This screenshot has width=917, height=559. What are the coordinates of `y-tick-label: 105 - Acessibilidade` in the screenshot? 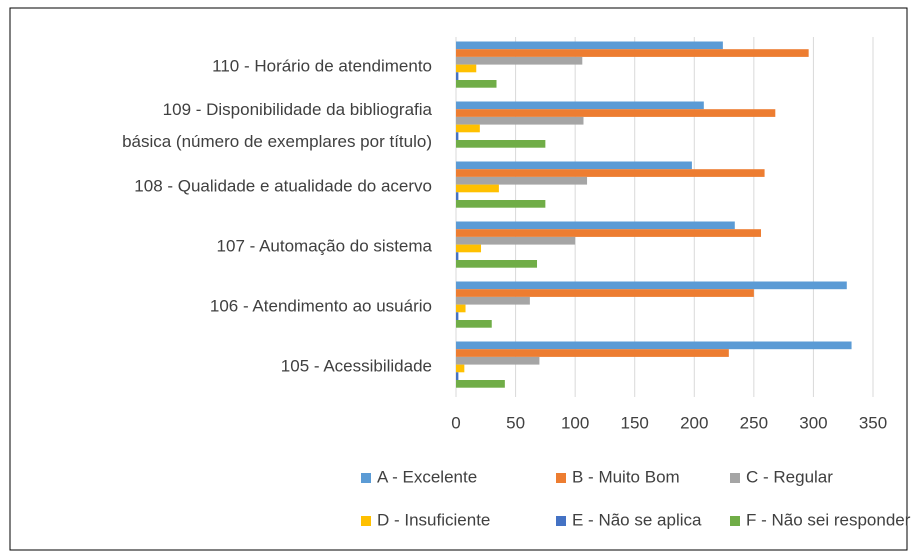 It's located at (356, 365).